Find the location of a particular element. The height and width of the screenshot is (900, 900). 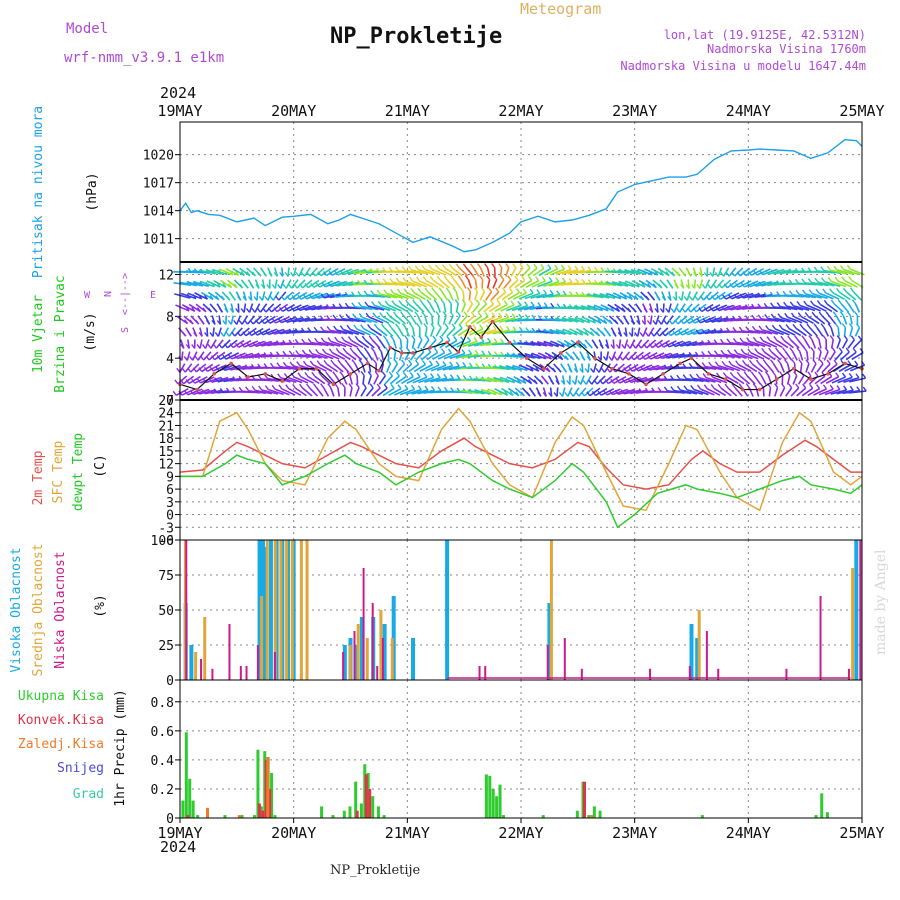

precip-bar is located at coordinates (188, 816).